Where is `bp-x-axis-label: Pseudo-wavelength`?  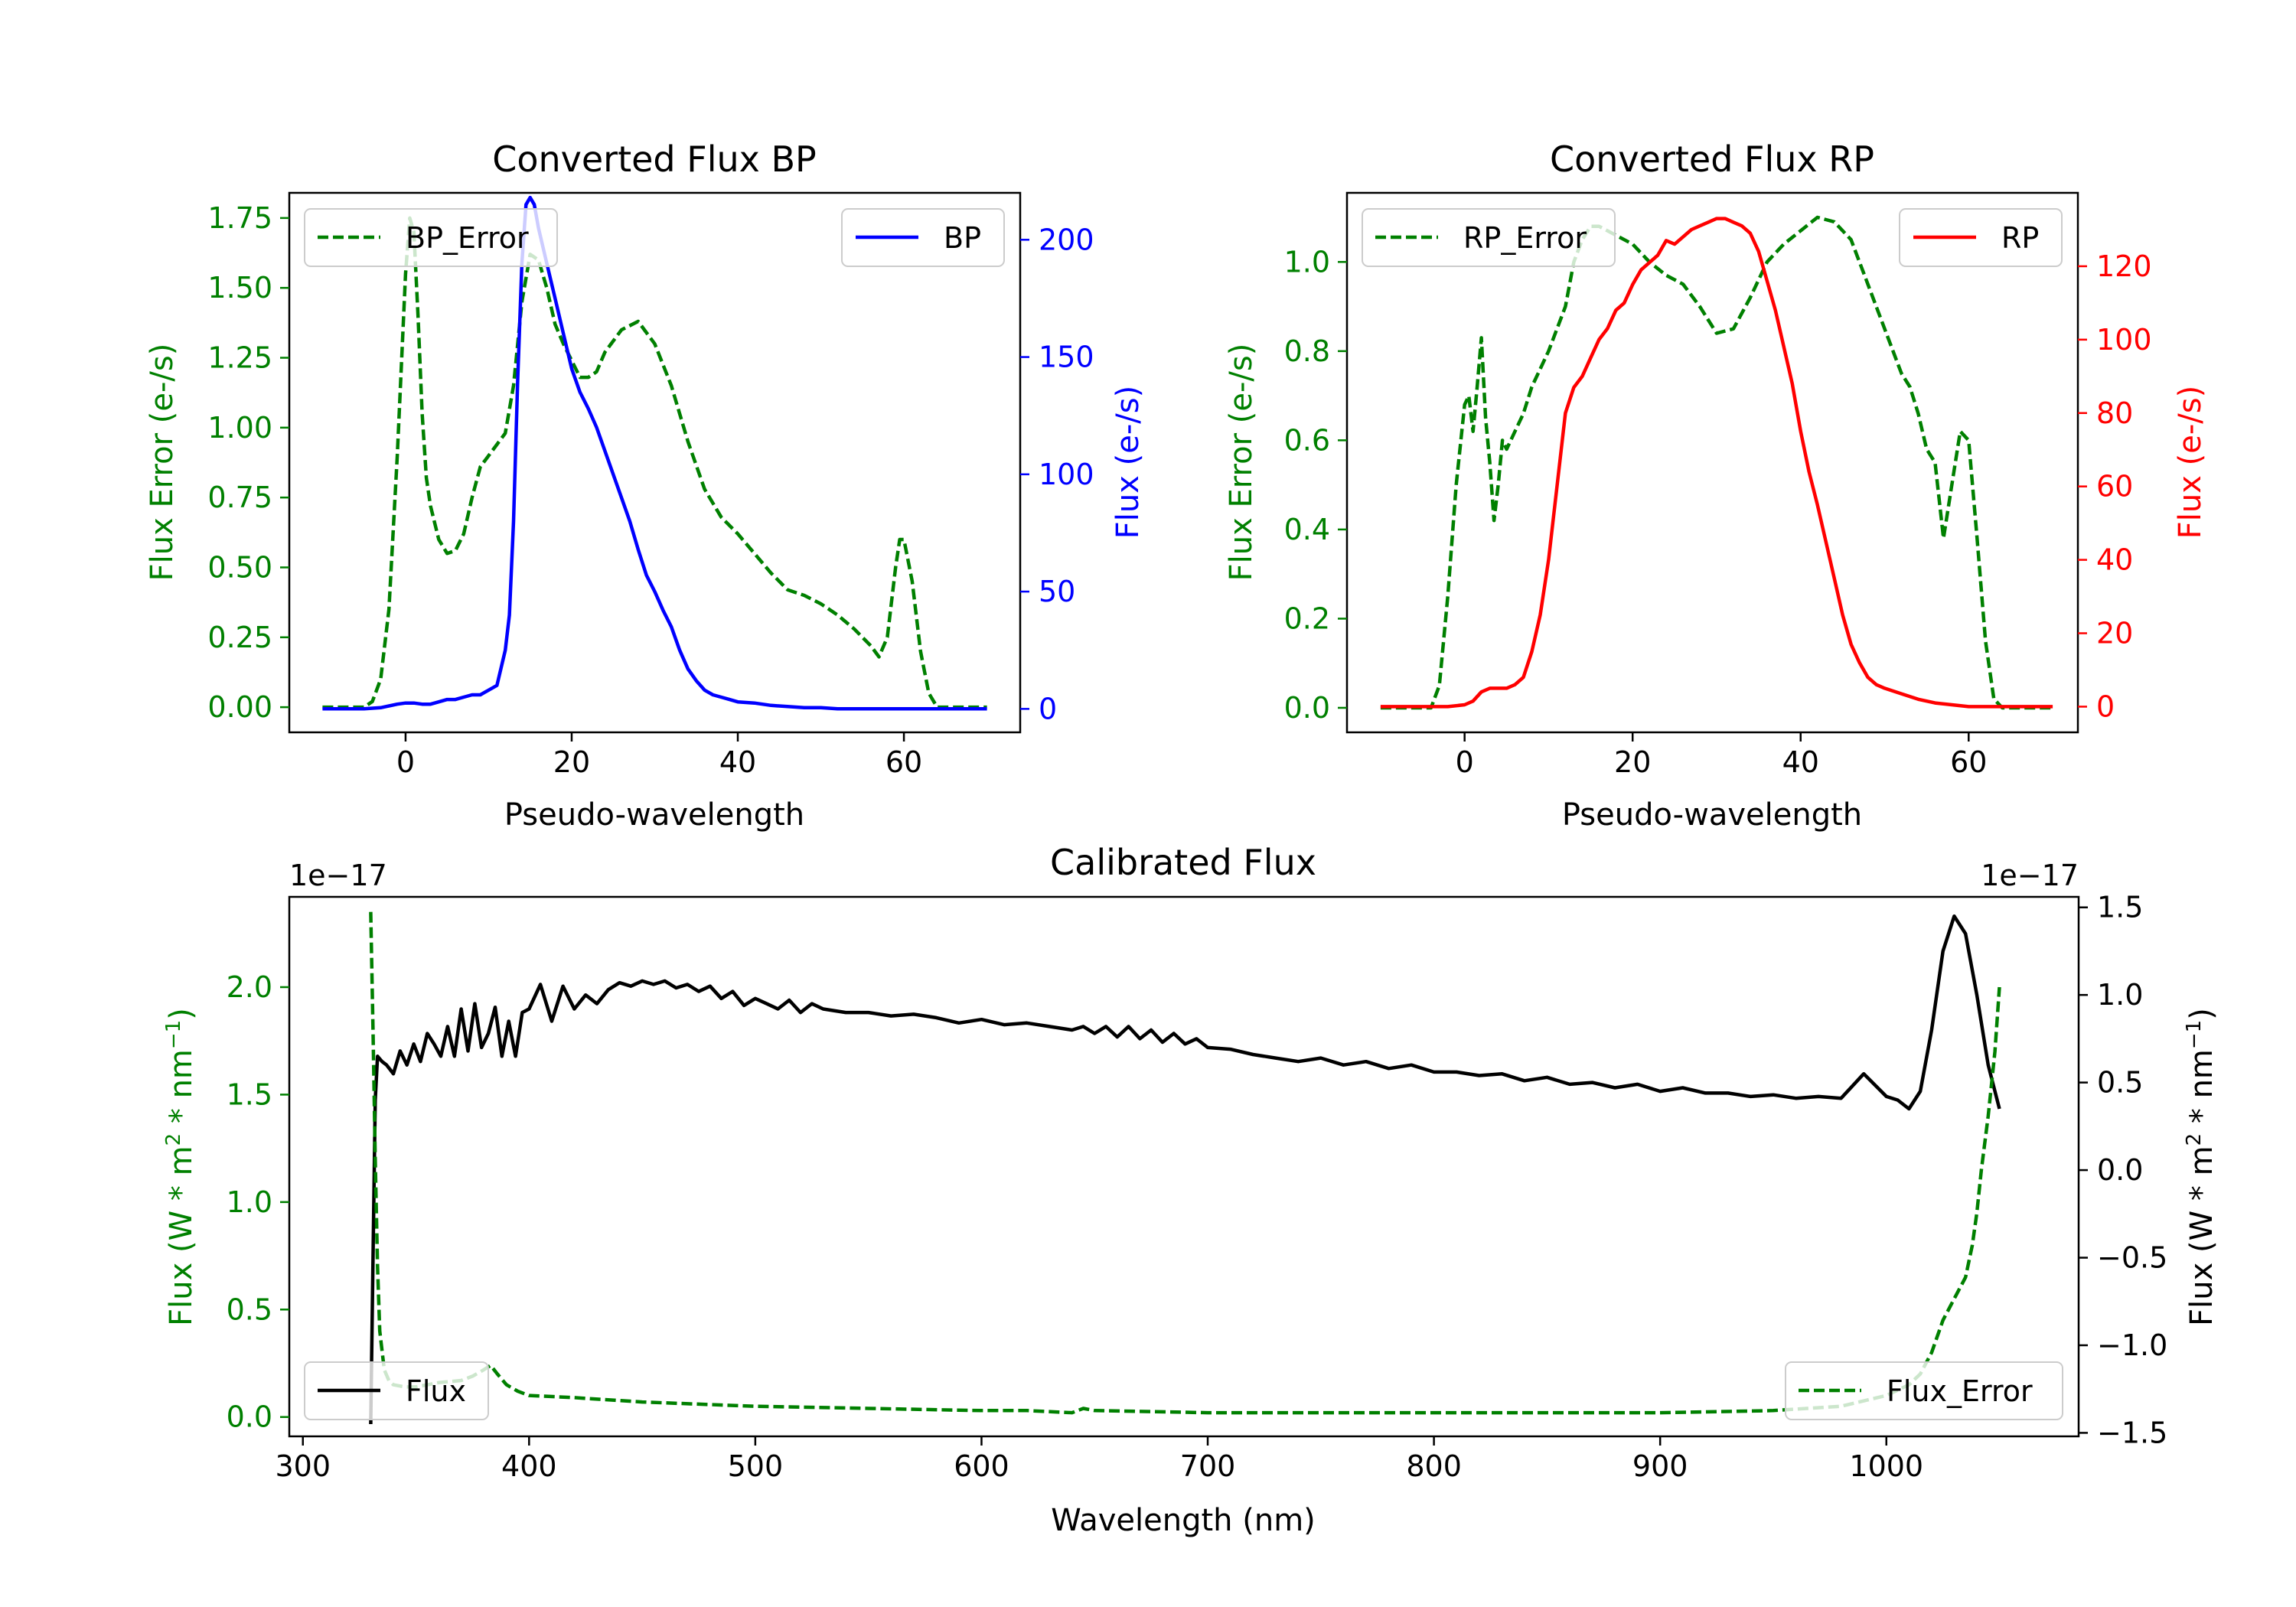
bp-x-axis-label: Pseudo-wavelength is located at coordinates (654, 815).